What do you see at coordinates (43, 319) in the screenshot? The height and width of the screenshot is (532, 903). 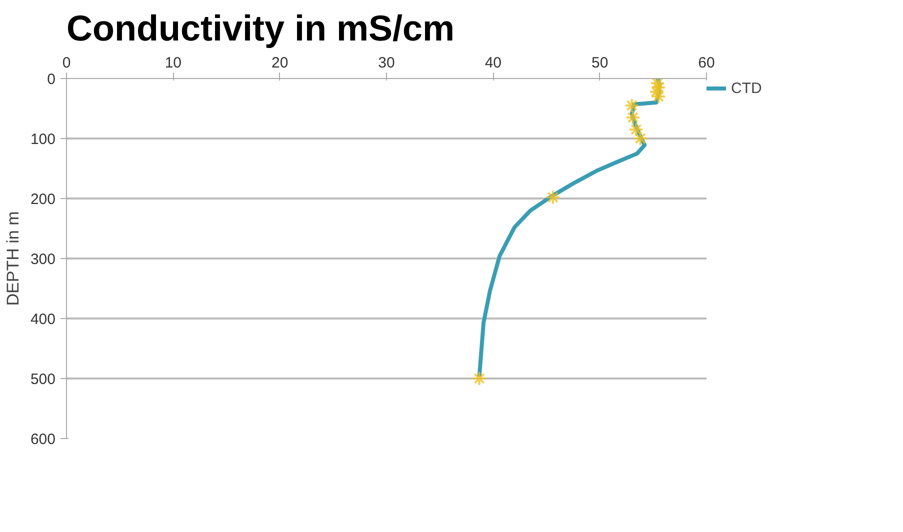 I see `y-tick-label: 400` at bounding box center [43, 319].